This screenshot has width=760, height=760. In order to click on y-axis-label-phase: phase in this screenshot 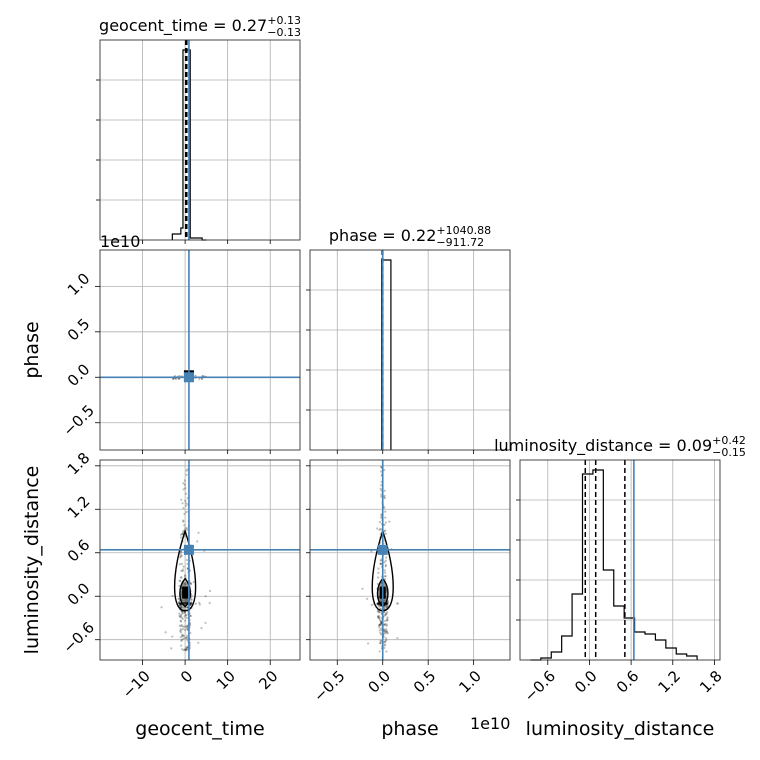, I will do `click(32, 349)`.